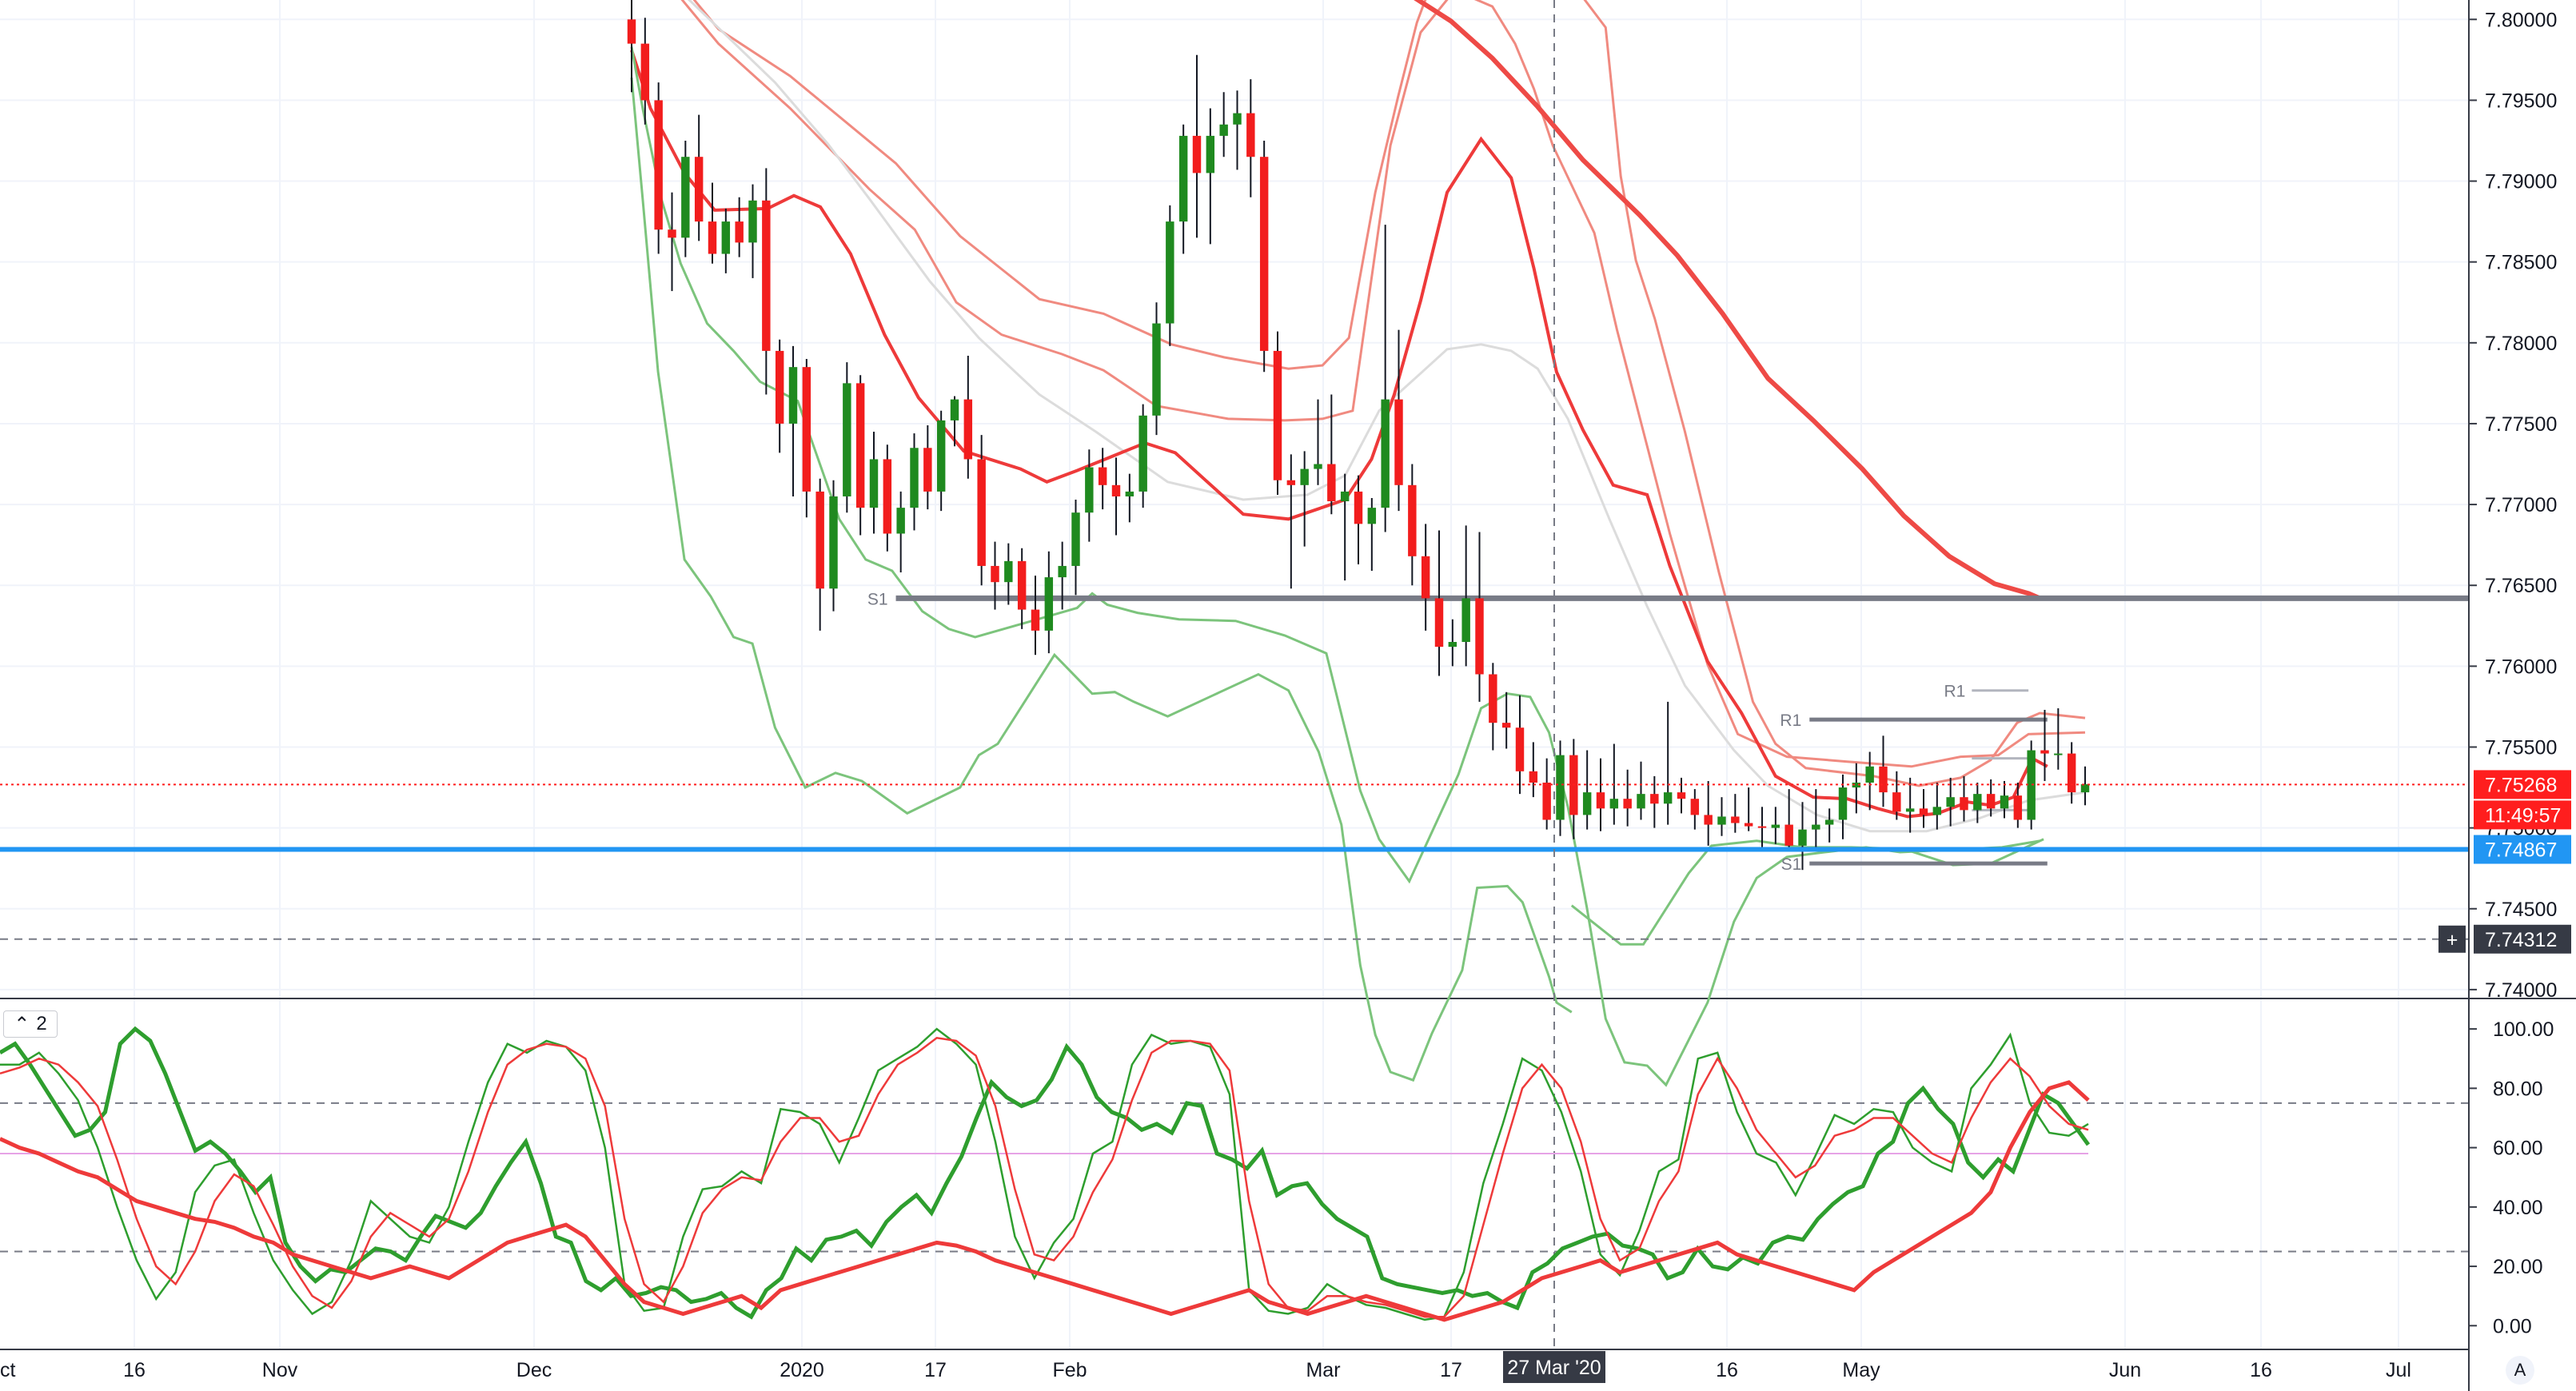 The image size is (2576, 1391). I want to click on price-tick-label: 7.74500, so click(2521, 910).